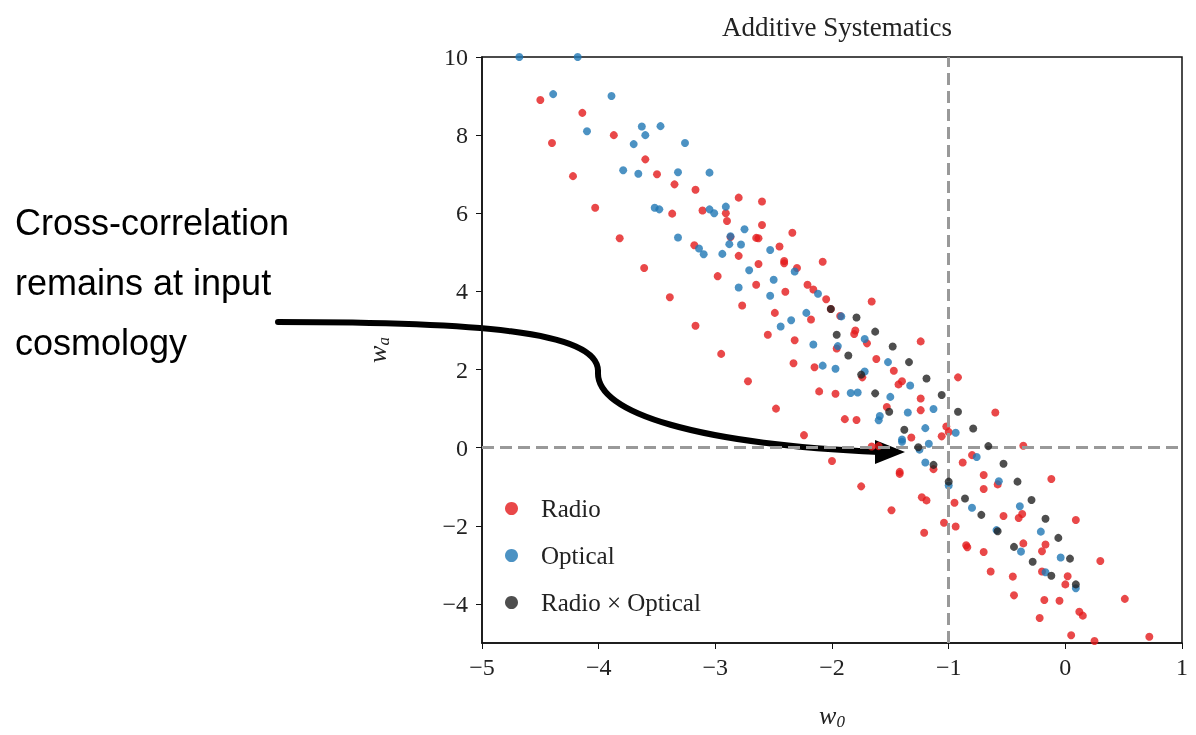 Image resolution: width=1196 pixels, height=735 pixels. What do you see at coordinates (948, 667) in the screenshot?
I see `x-tick-label: −1` at bounding box center [948, 667].